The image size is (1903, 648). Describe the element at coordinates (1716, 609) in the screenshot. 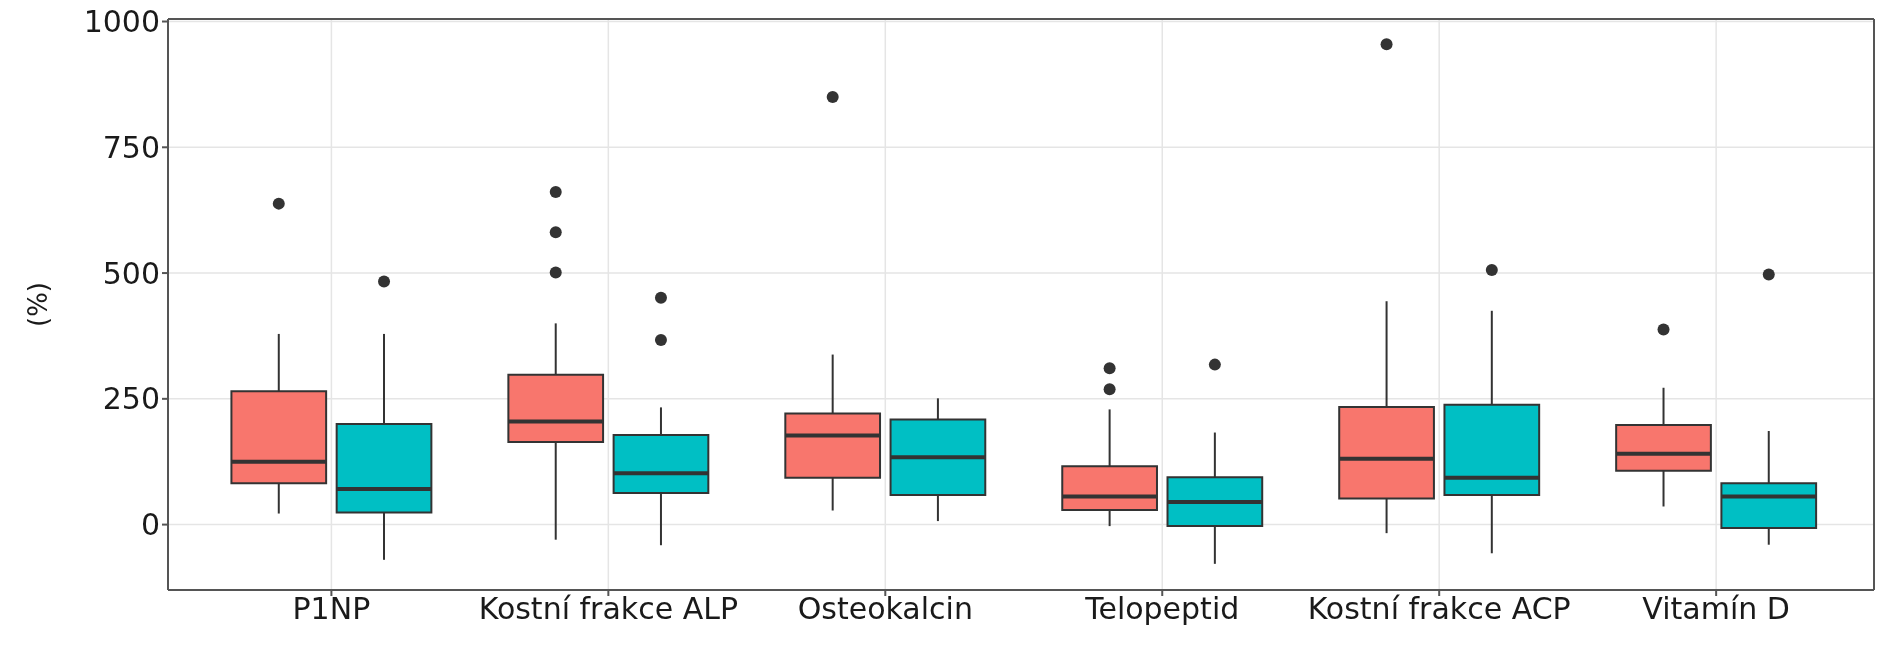

I see `x-tick-label: Vitamín D` at that location.